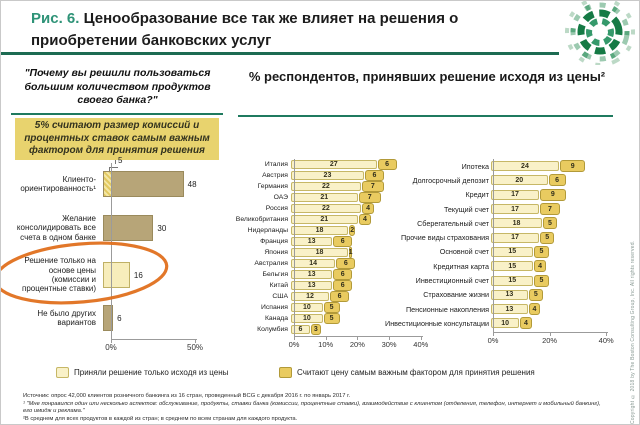  I want to click on bar, so click(108, 318).